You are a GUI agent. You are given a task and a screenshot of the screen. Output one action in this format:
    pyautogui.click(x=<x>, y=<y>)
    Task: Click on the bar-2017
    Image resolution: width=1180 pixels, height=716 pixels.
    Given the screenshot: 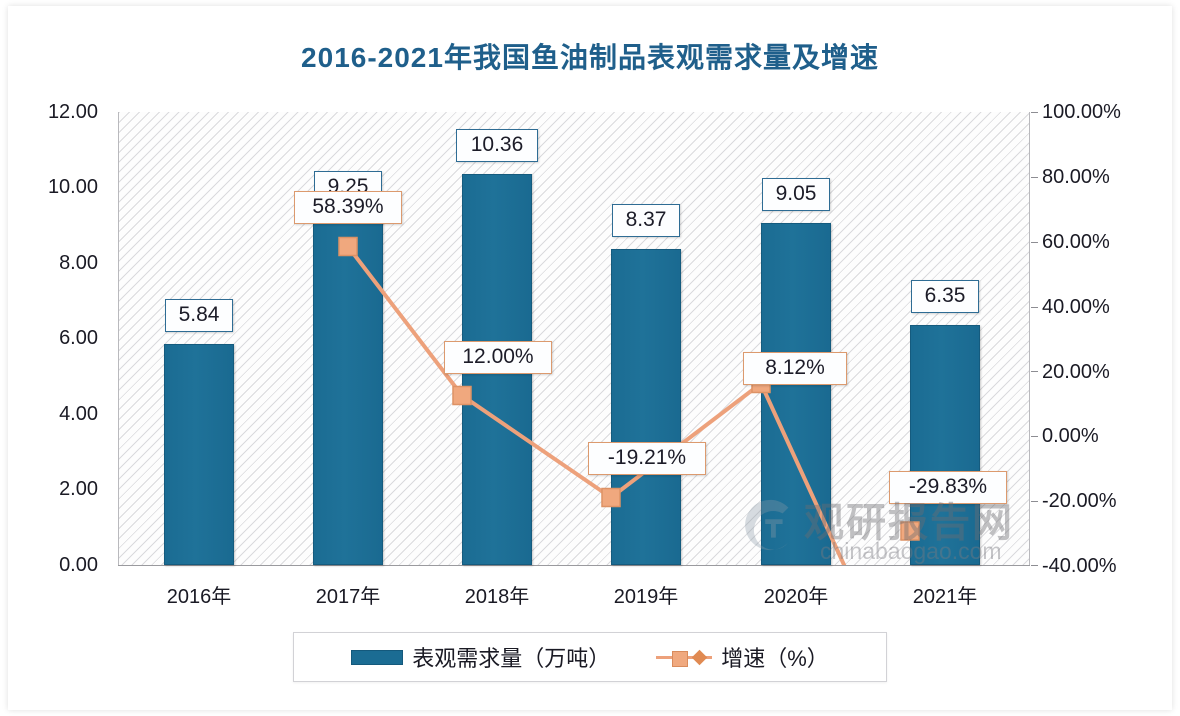 What is the action you would take?
    pyautogui.click(x=348, y=390)
    